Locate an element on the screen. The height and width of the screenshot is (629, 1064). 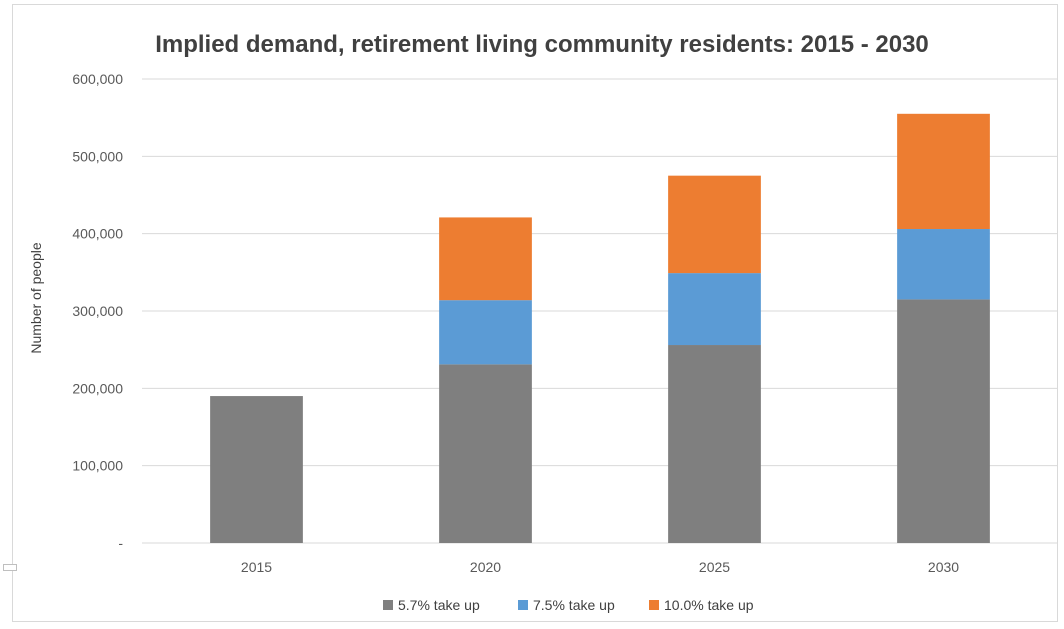
legend-label: 10.0% take up is located at coordinates (709, 605).